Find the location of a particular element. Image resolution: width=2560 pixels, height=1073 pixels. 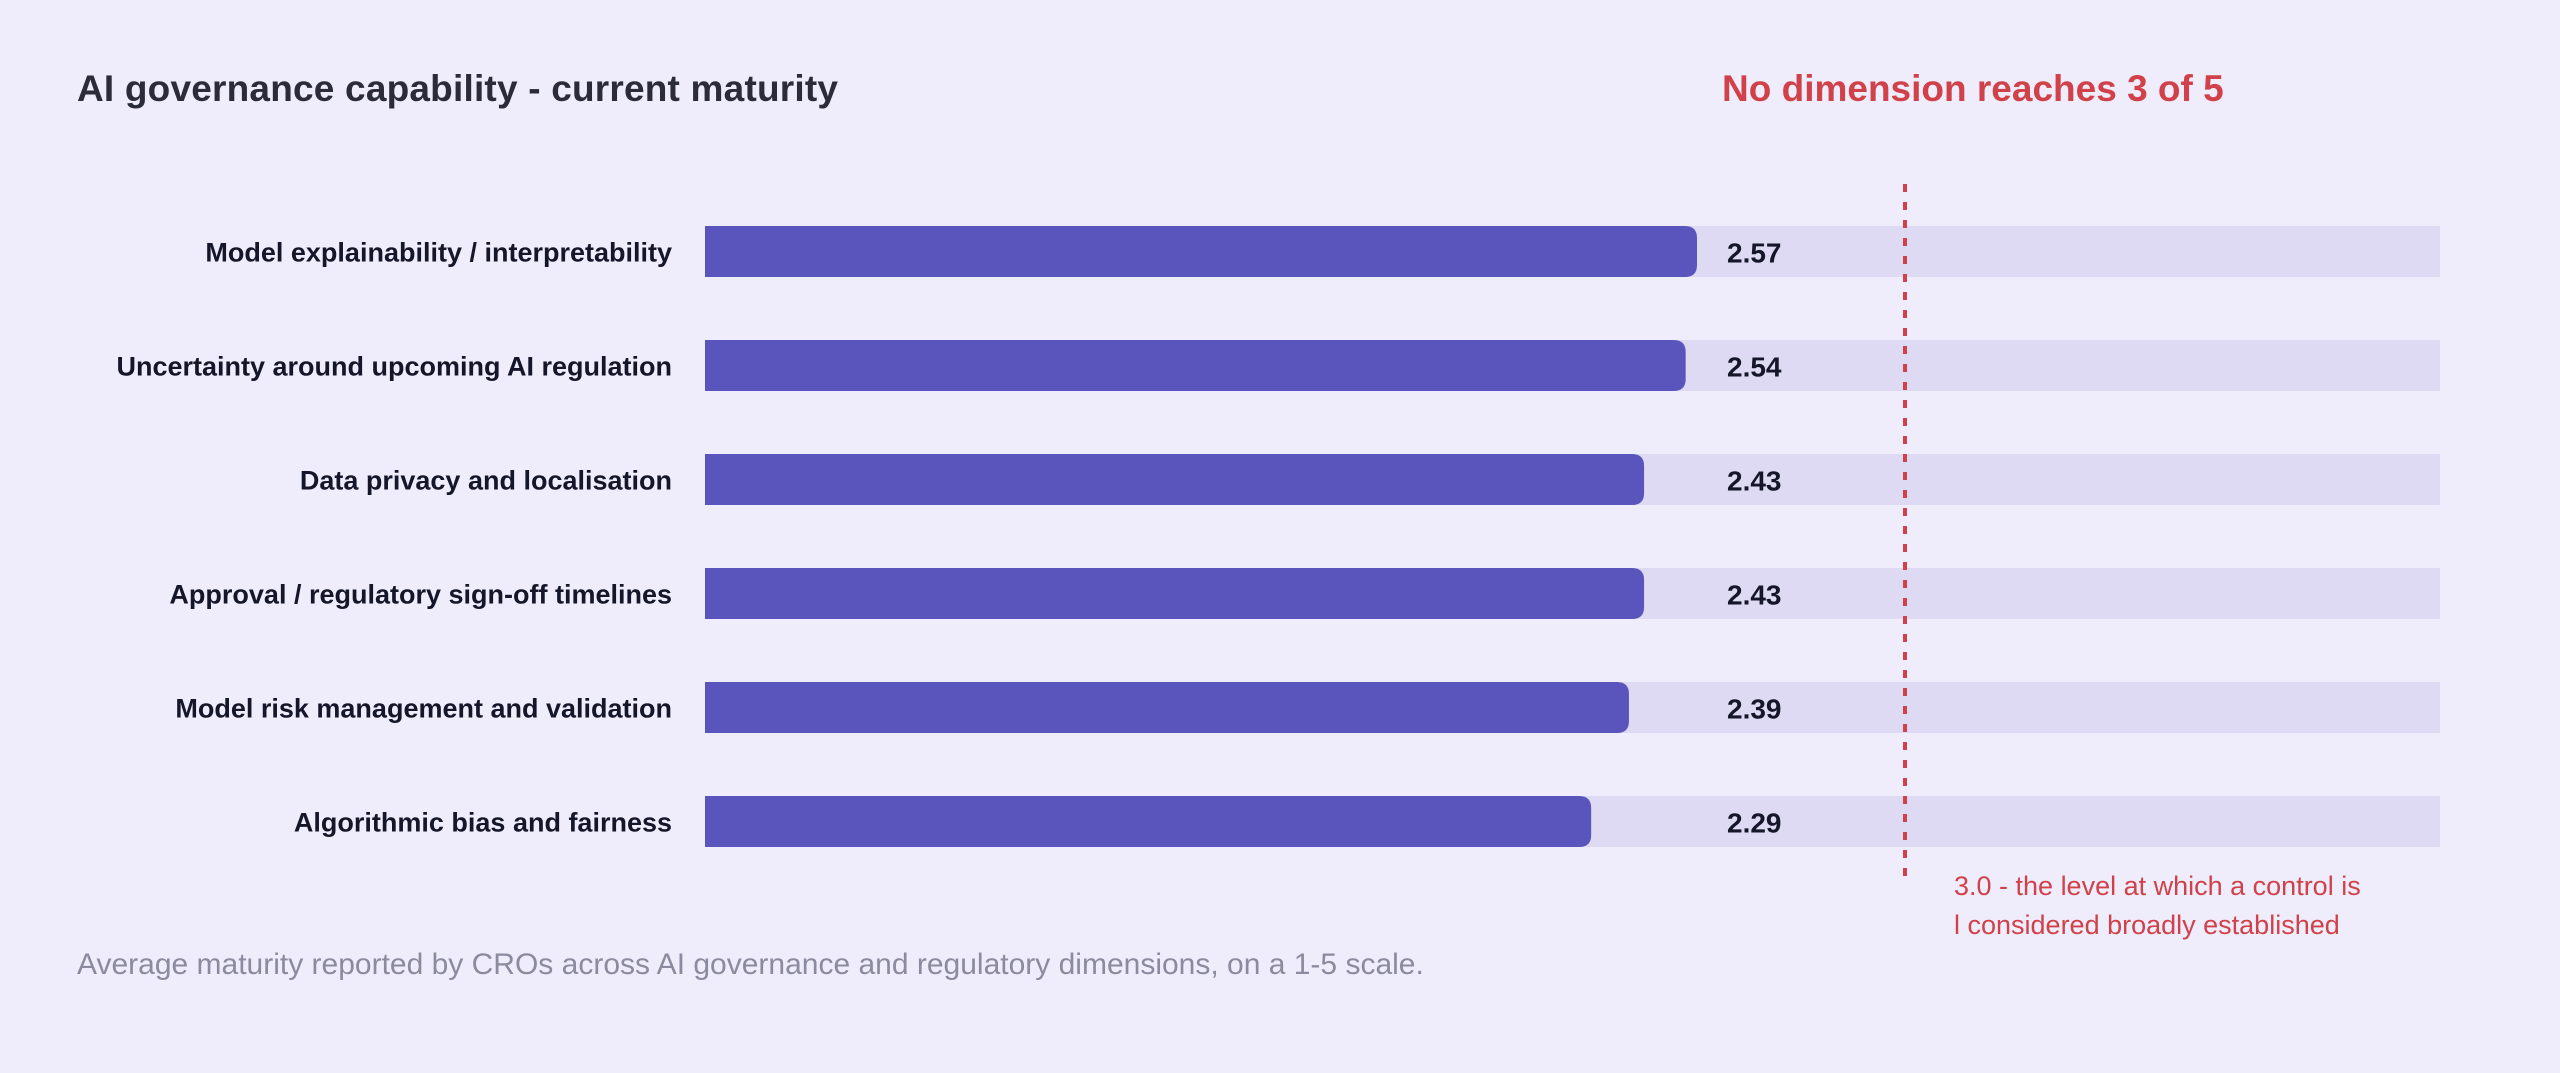

value-label: 2.29 is located at coordinates (1754, 823).